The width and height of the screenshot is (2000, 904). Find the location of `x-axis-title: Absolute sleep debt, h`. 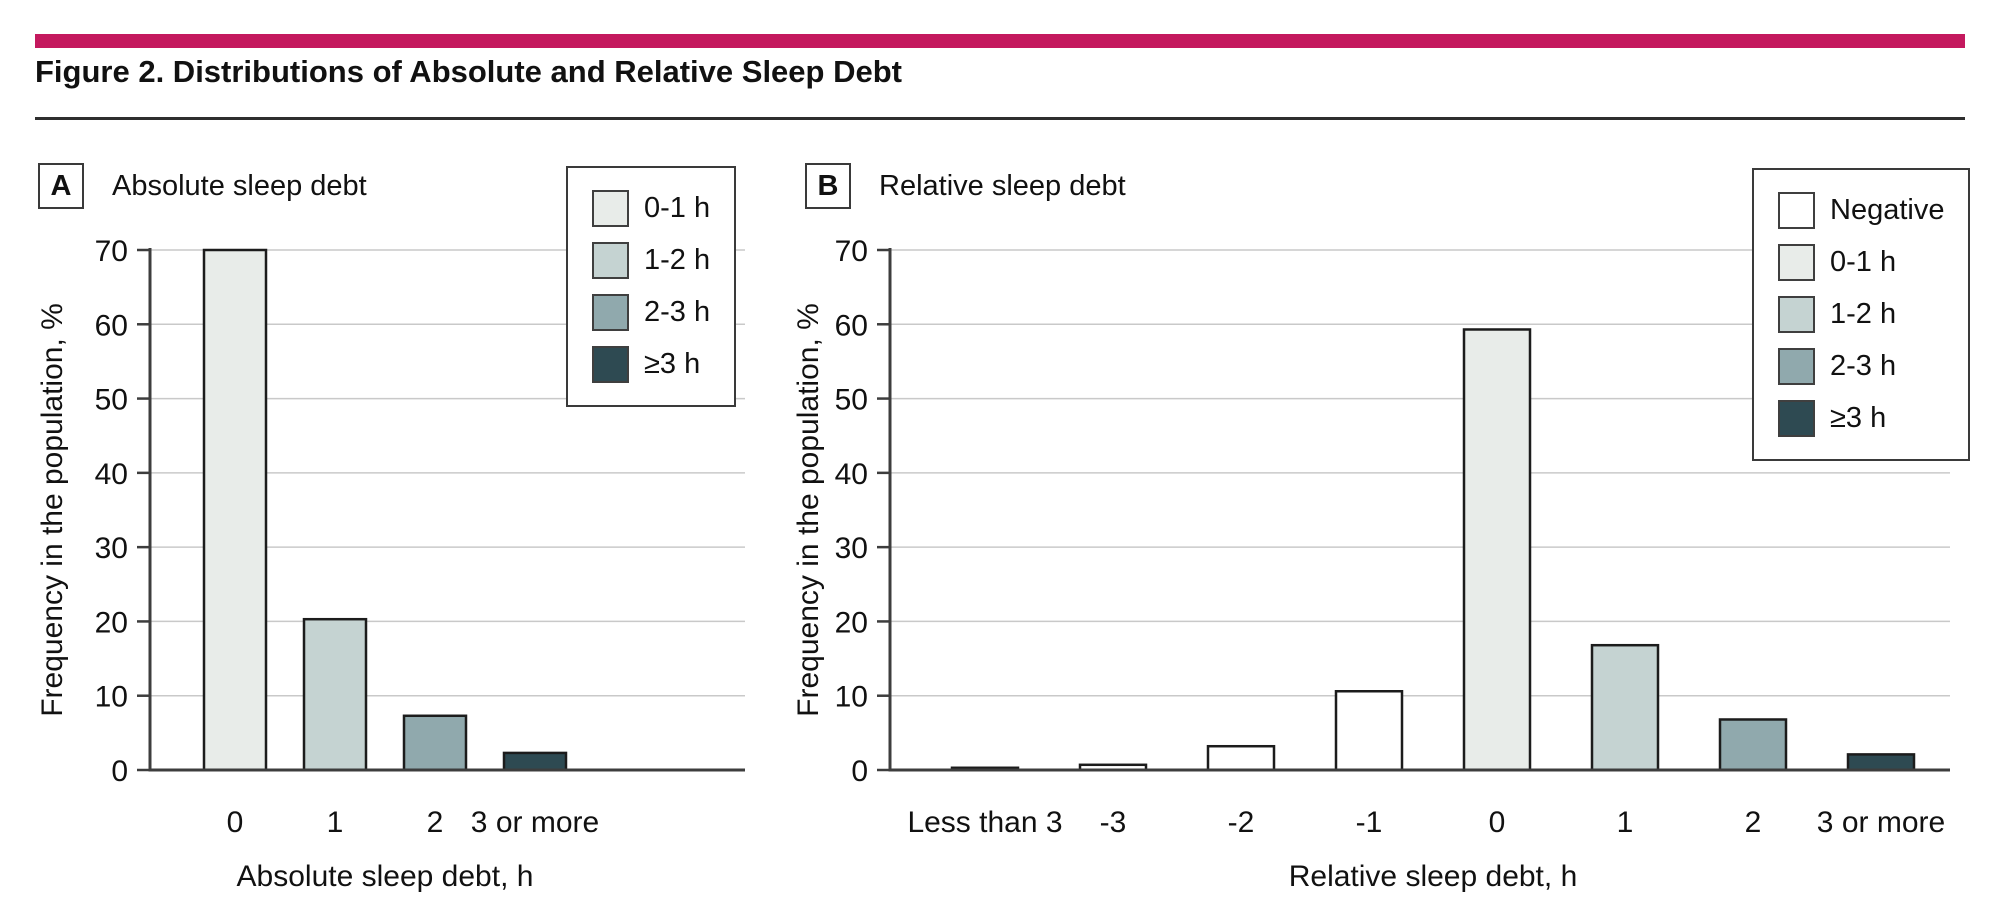

x-axis-title: Absolute sleep debt, h is located at coordinates (385, 876).